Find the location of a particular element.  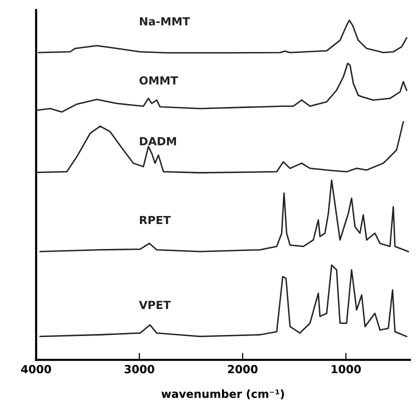

series-label: OMMT is located at coordinates (158, 80).